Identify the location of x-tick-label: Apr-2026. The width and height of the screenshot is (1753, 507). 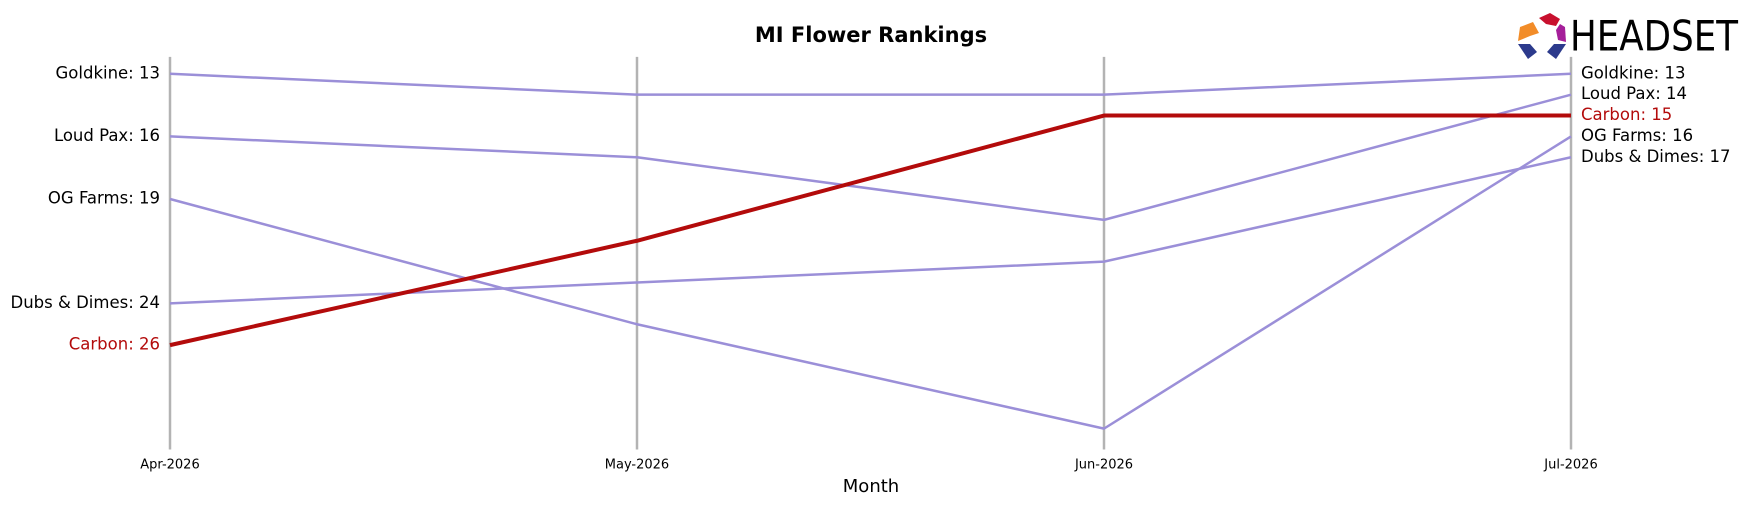
(169, 465).